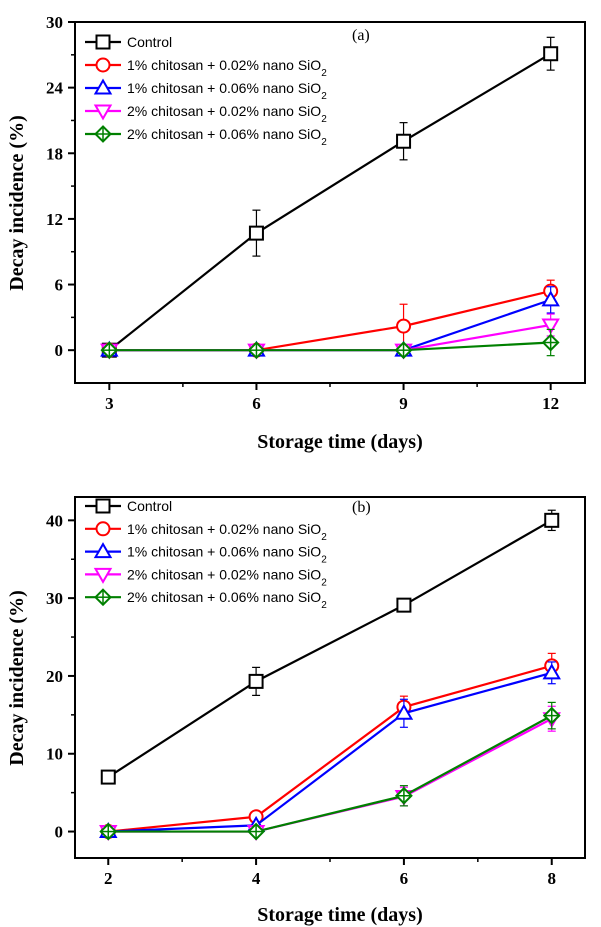 Image resolution: width=601 pixels, height=927 pixels. Describe the element at coordinates (403, 403) in the screenshot. I see `x-tick-label: 9` at that location.